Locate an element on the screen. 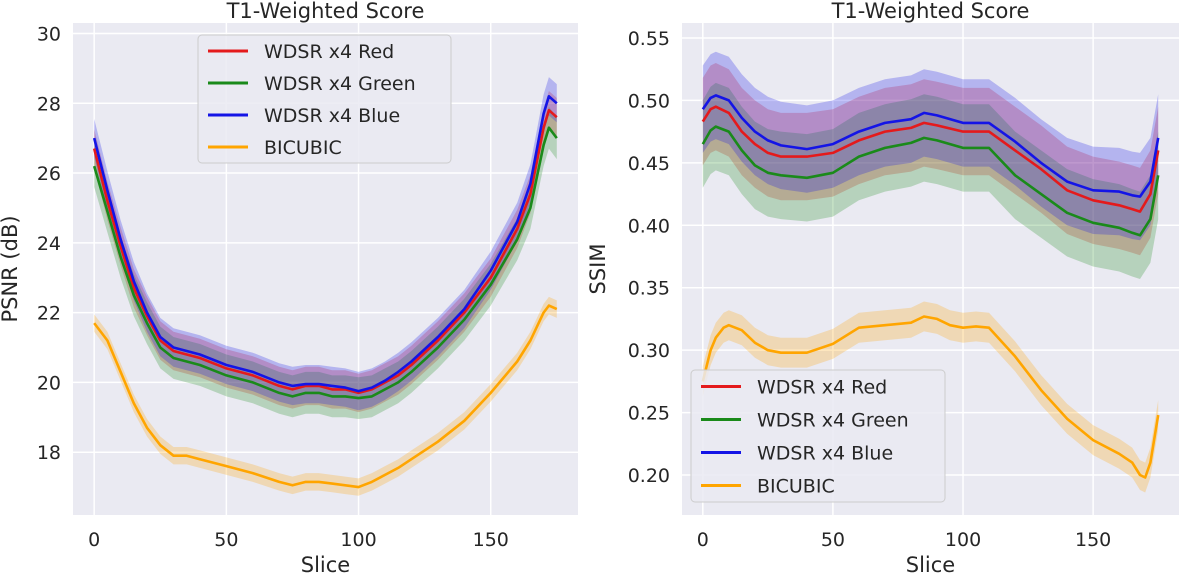  y-tick-label: 26 is located at coordinates (49, 174).